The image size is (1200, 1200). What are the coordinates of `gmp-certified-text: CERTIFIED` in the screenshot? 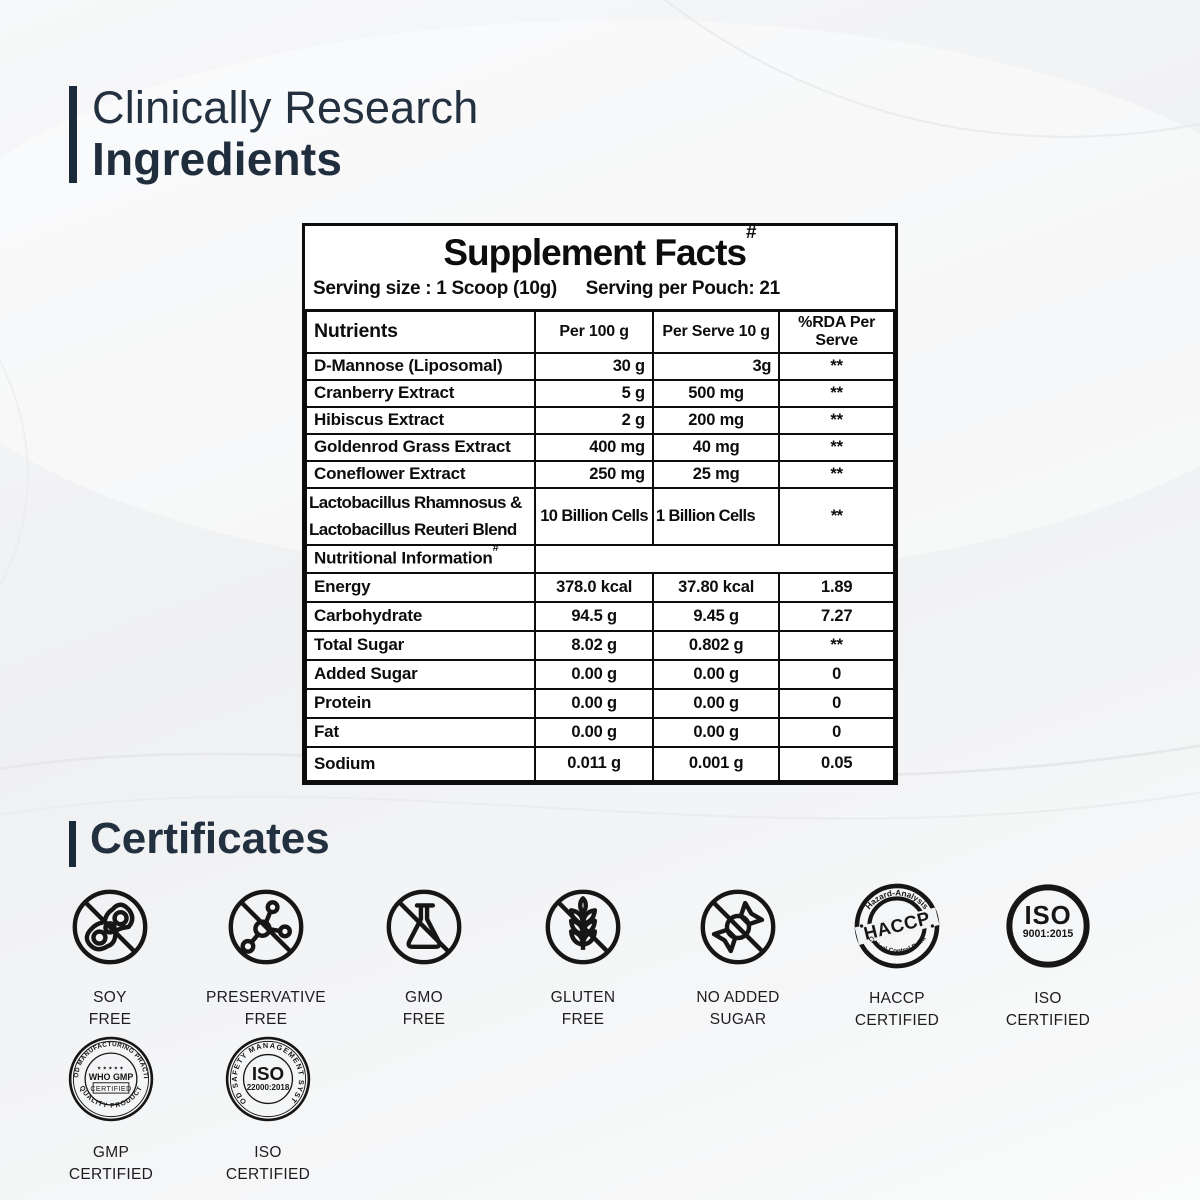 It's located at (110, 1089).